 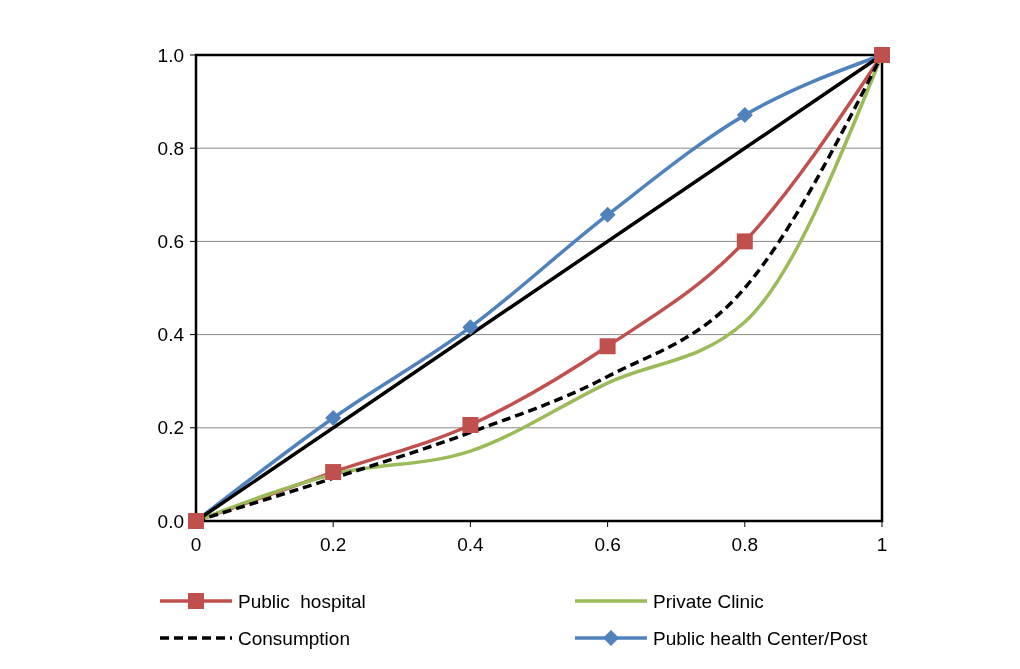 What do you see at coordinates (171, 335) in the screenshot?
I see `y-tick-label: 0.4` at bounding box center [171, 335].